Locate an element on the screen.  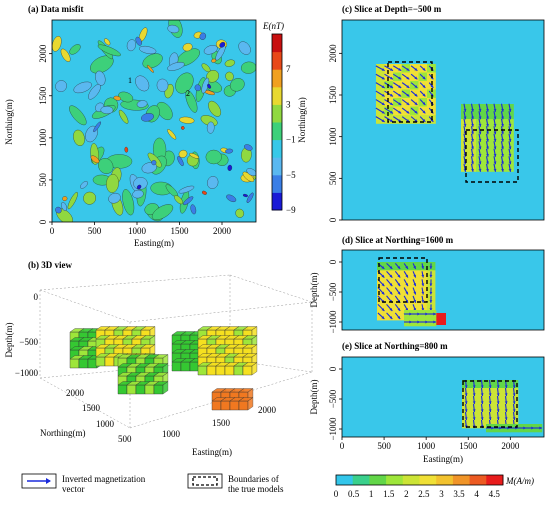
panel-a-ytick-label: 500 is located at coordinates (43, 180).